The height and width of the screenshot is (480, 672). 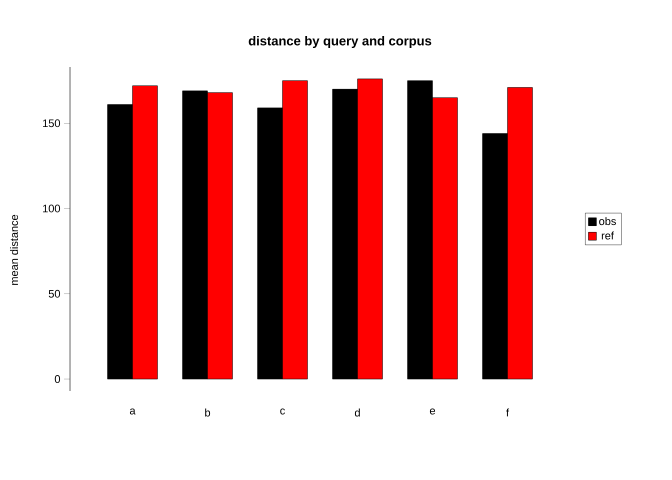 What do you see at coordinates (54, 294) in the screenshot?
I see `y-tick-label: 50` at bounding box center [54, 294].